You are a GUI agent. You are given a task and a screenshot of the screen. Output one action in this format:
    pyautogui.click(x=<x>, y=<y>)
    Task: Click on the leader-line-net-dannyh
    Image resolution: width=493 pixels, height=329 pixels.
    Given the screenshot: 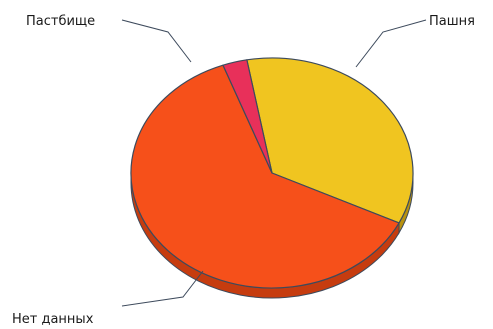 What is the action you would take?
    pyautogui.click(x=162, y=288)
    